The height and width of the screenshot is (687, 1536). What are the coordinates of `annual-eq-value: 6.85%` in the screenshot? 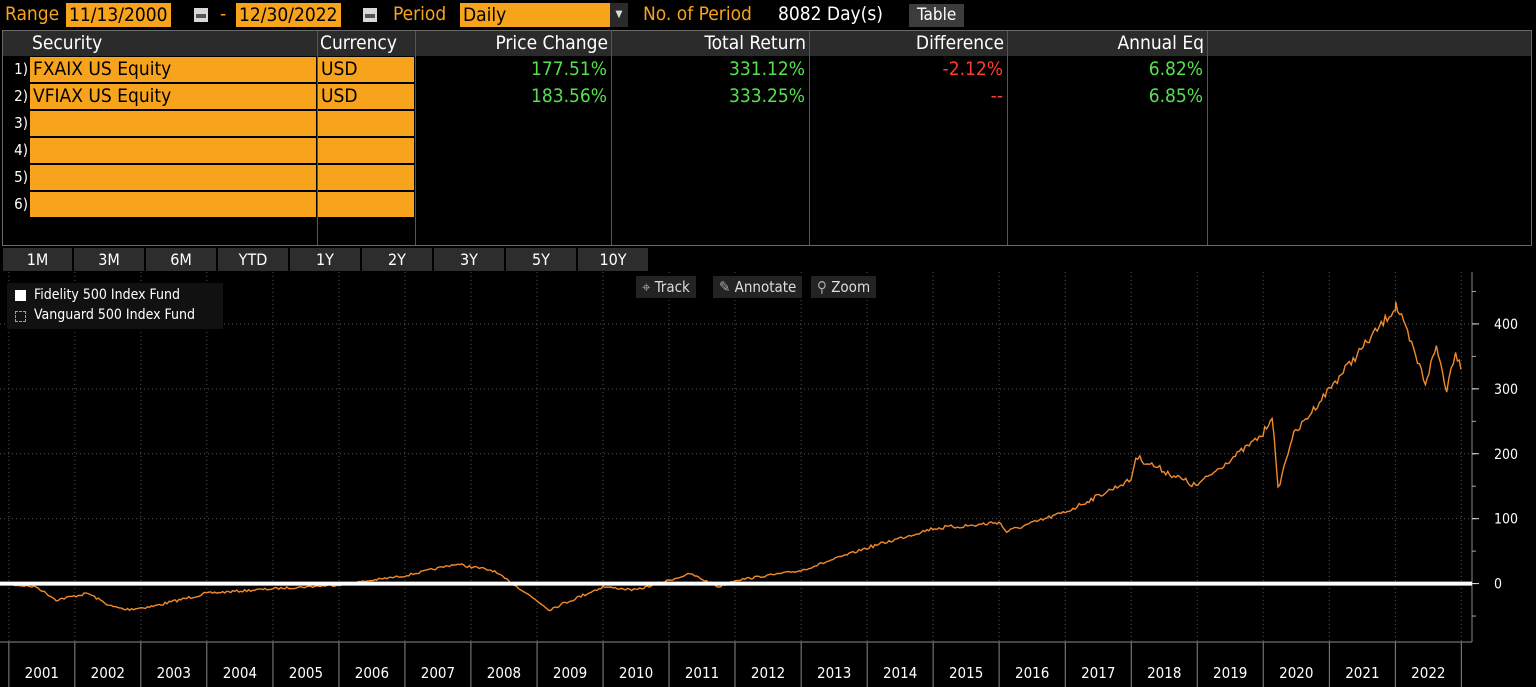 It's located at (1175, 96).